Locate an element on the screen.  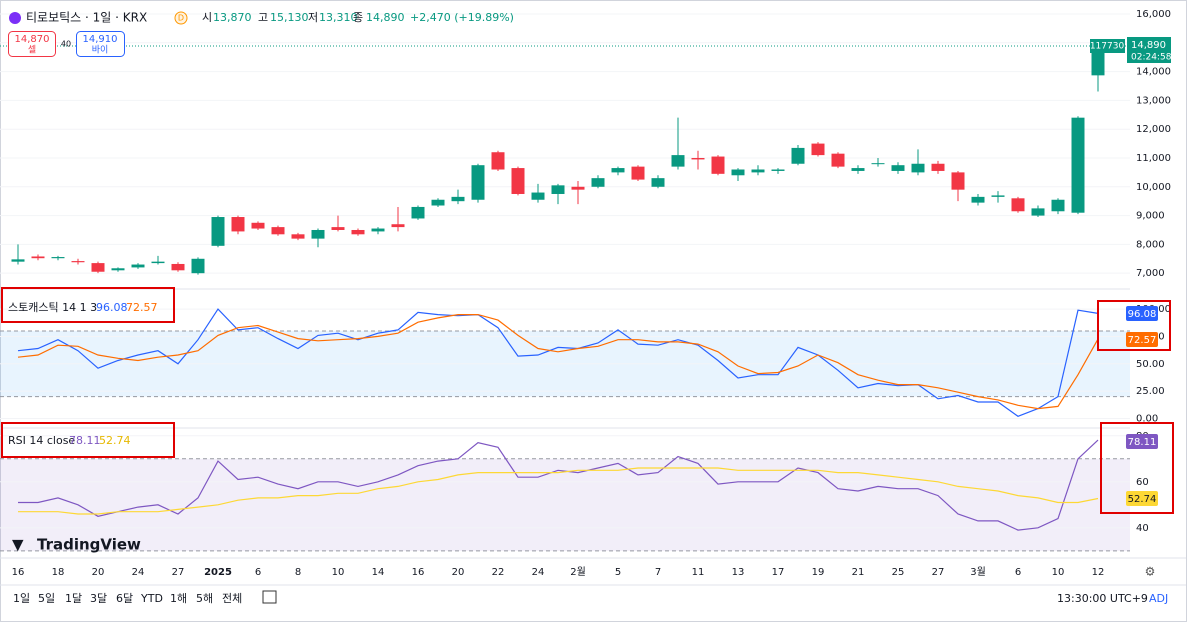
y-tick-label: 50.00 is located at coordinates (1150, 364).